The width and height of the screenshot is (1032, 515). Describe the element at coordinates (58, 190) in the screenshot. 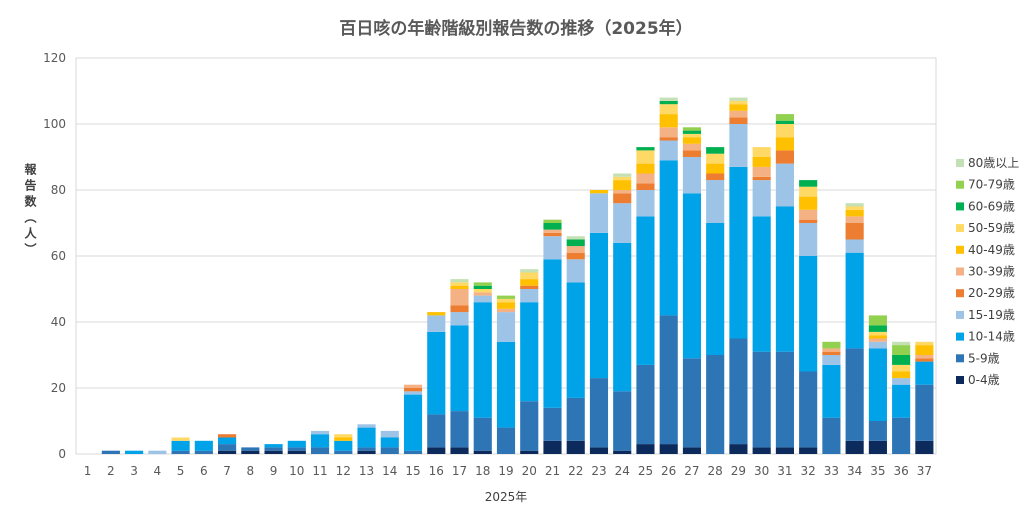

I see `y-tick-label: 80` at that location.